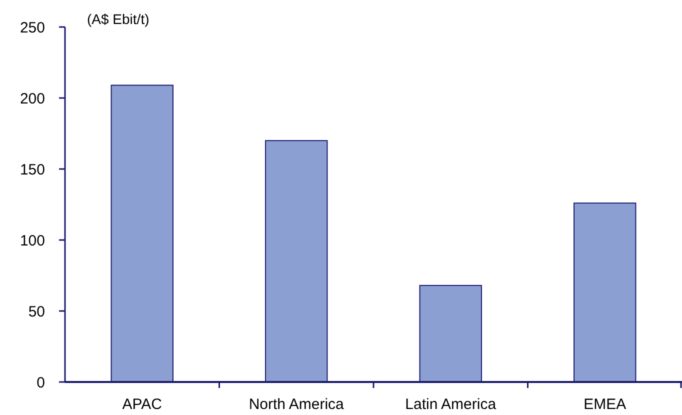 The image size is (682, 415). What do you see at coordinates (32, 169) in the screenshot?
I see `y-tick-label: 150` at bounding box center [32, 169].